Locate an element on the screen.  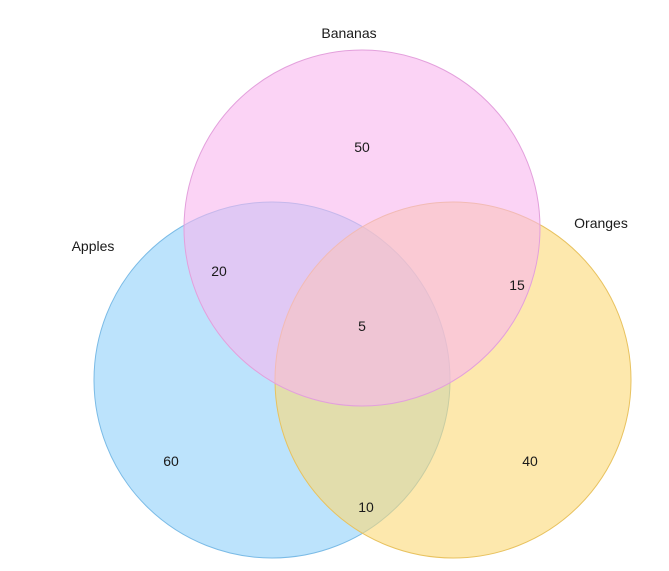
all-three-count: 5 is located at coordinates (362, 326).